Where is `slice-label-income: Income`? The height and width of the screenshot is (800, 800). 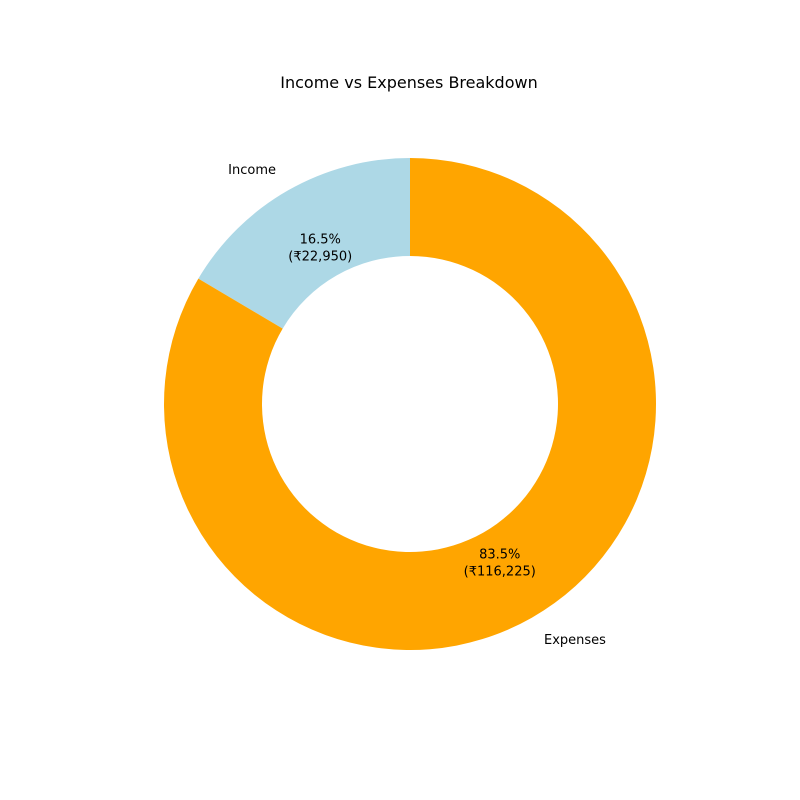 slice-label-income: Income is located at coordinates (252, 170).